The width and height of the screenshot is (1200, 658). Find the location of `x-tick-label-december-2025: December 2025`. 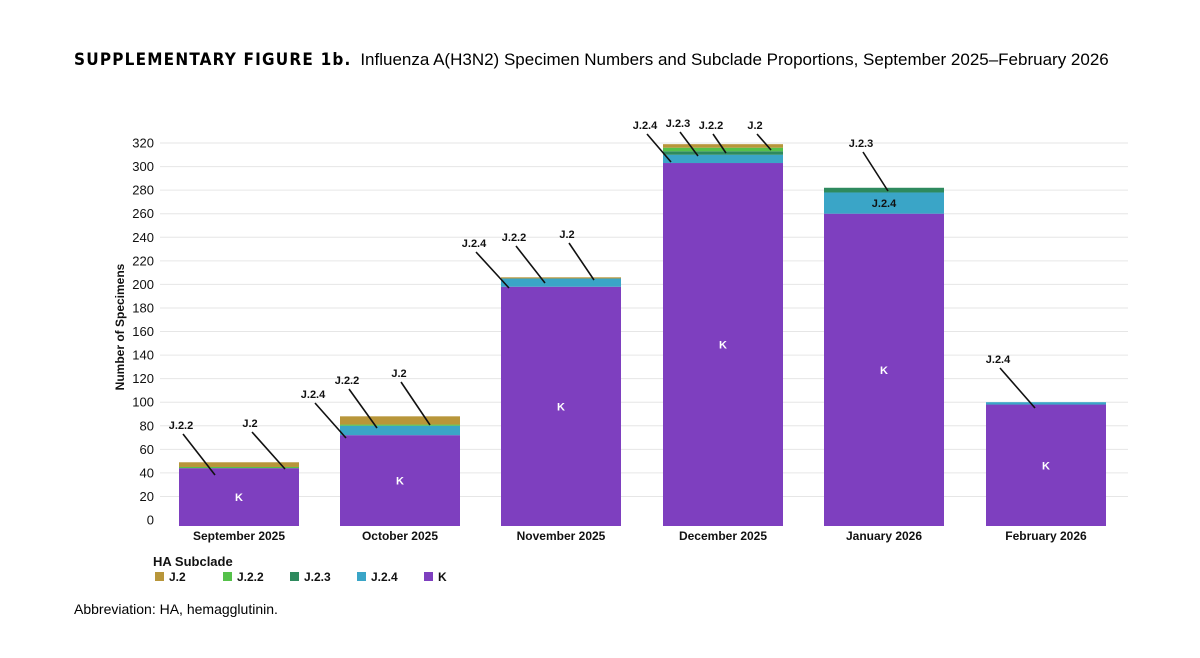

x-tick-label-december-2025: December 2025 is located at coordinates (723, 536).